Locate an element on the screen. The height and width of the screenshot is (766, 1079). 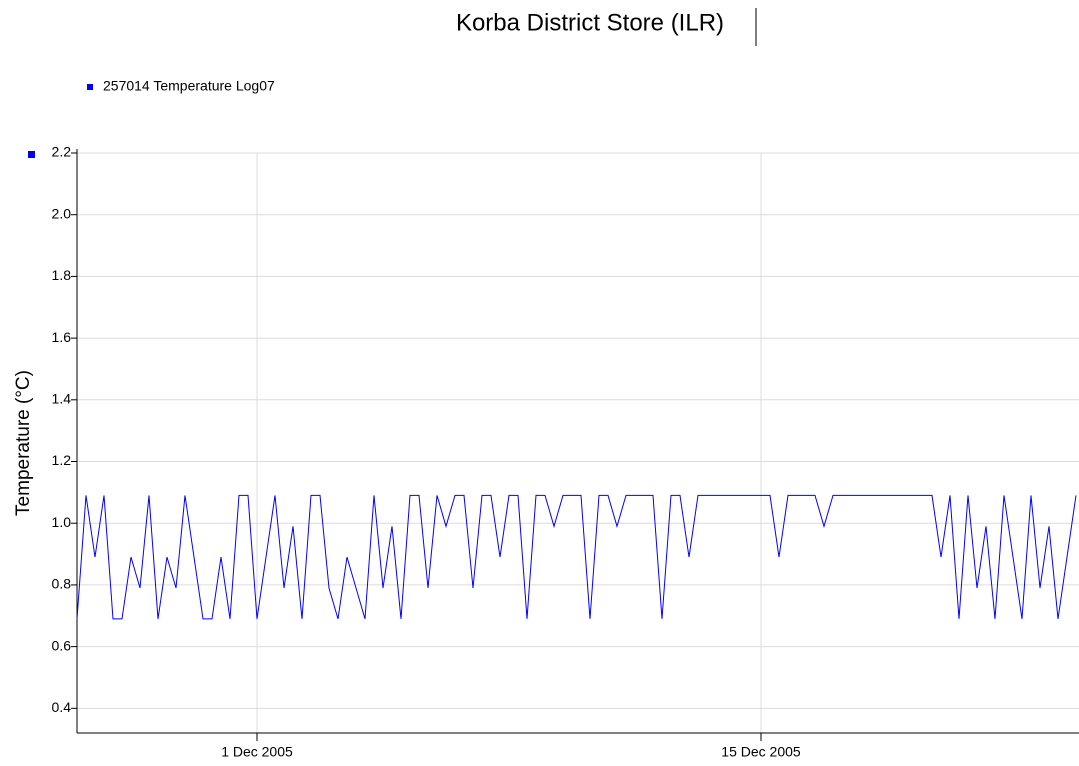
y-tick-label: 1.0 is located at coordinates (62, 522).